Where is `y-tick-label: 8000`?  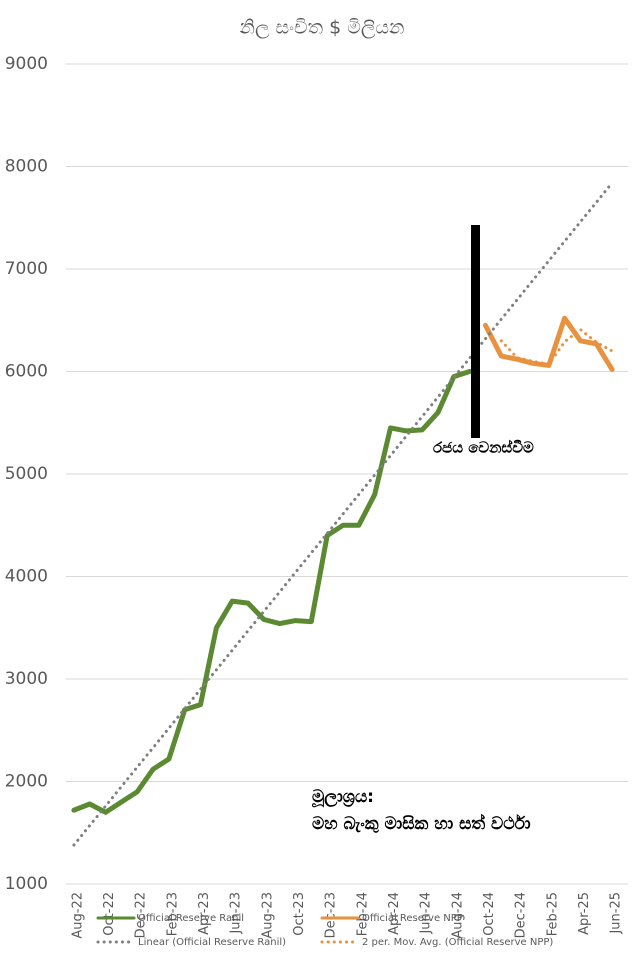 y-tick-label: 8000 is located at coordinates (26, 167).